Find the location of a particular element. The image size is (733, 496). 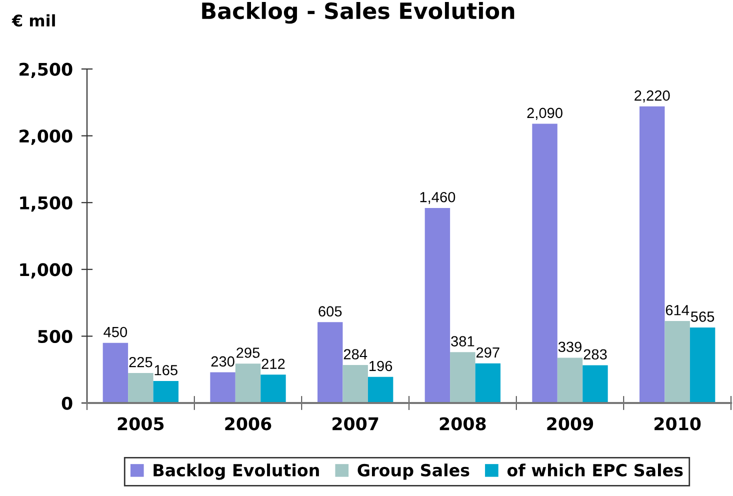

y-tick-label: 1,500 is located at coordinates (46, 204).